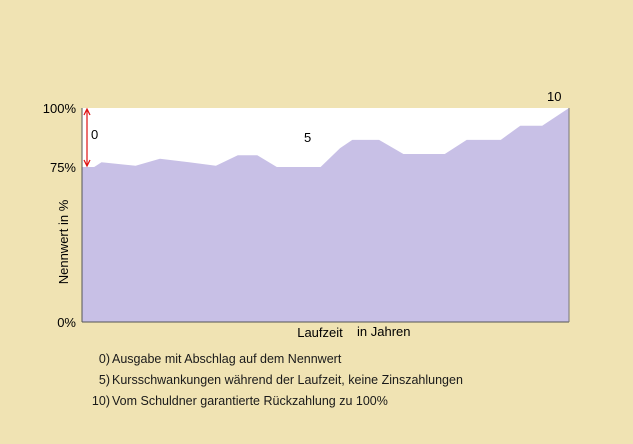 Image resolution: width=633 pixels, height=444 pixels. I want to click on x-axis-label: Laufzeit, so click(320, 332).